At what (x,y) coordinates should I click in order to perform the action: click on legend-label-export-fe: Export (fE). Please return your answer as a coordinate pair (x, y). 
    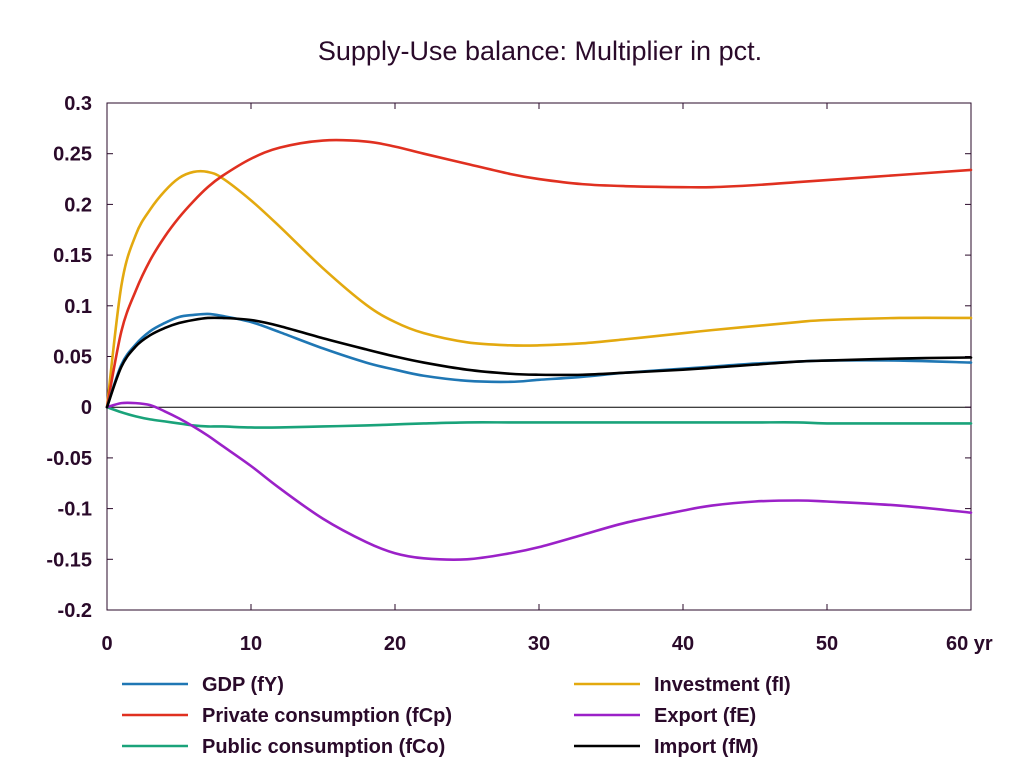
    Looking at the image, I should click on (705, 716).